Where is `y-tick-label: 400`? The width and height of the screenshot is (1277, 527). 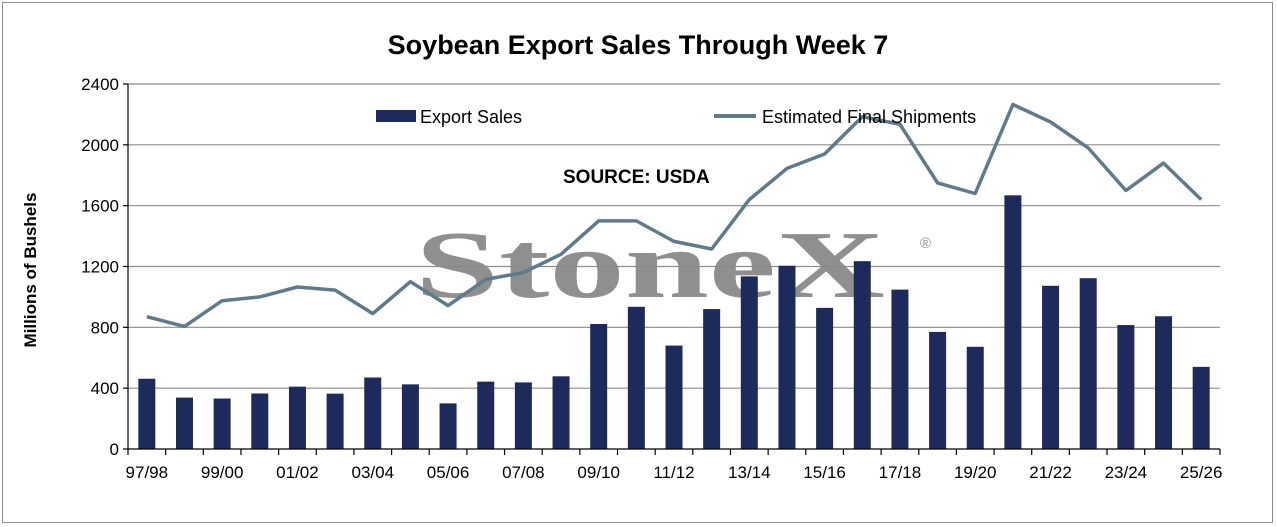
y-tick-label: 400 is located at coordinates (105, 388).